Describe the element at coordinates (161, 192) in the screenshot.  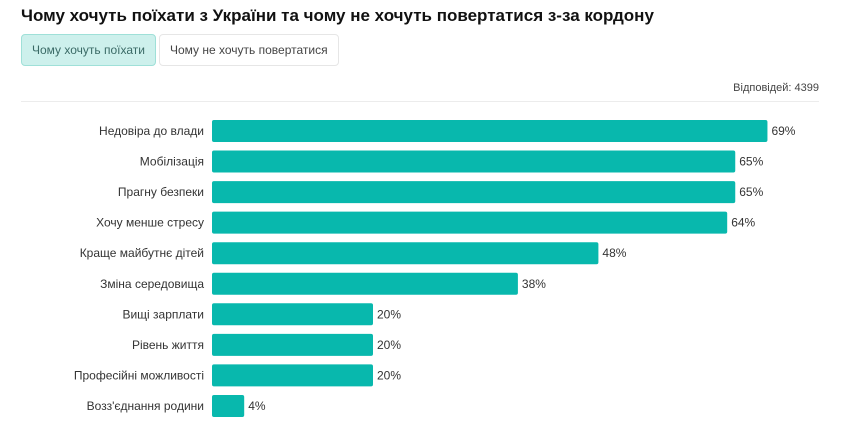
I see `category-label: Прагну безпеки` at that location.